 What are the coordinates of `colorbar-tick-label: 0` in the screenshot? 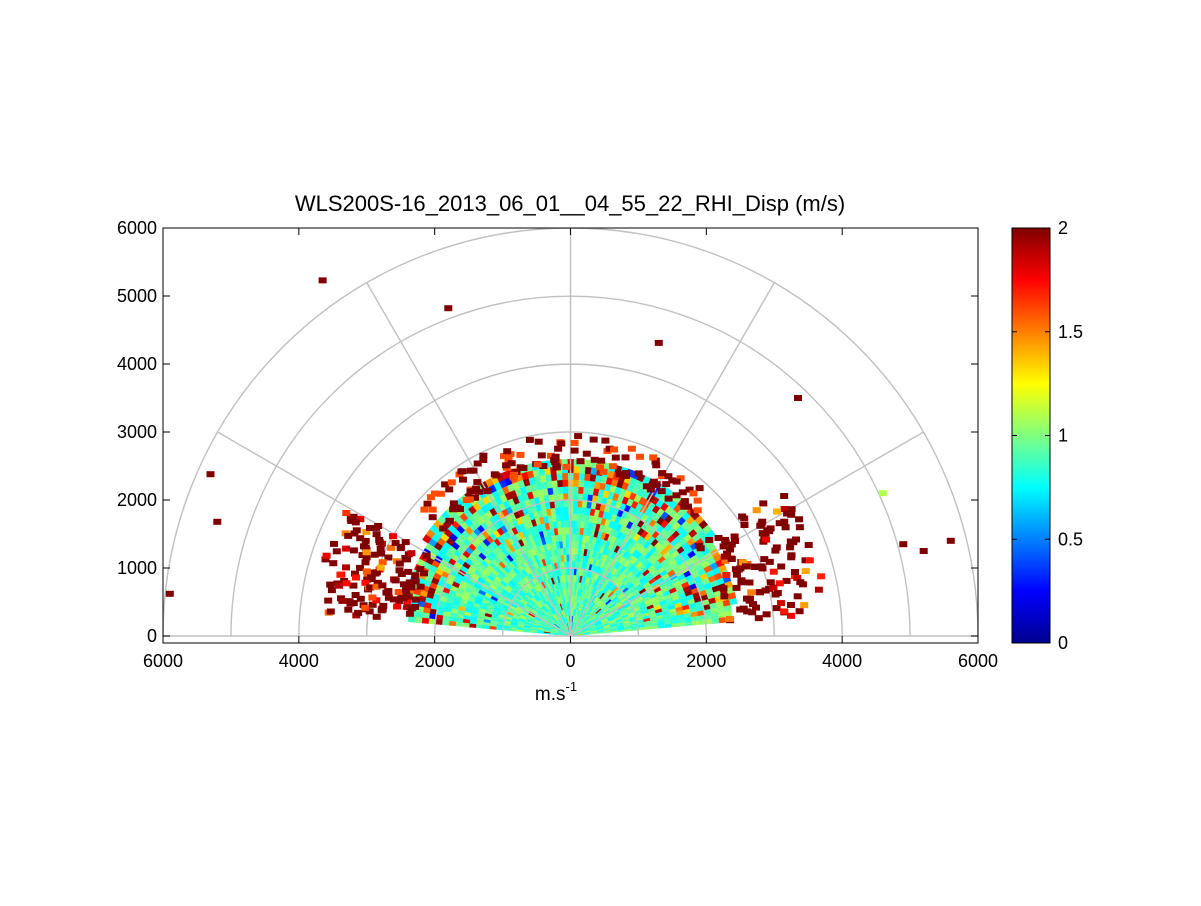 It's located at (1063, 643).